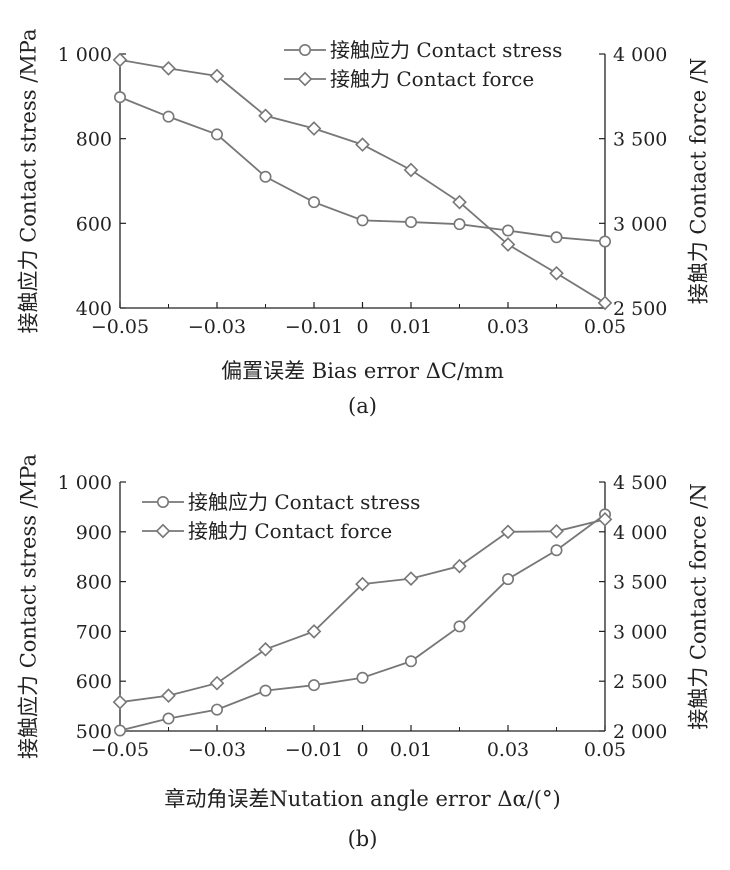 The width and height of the screenshot is (730, 870). I want to click on y-tick-label: 500, so click(94, 732).